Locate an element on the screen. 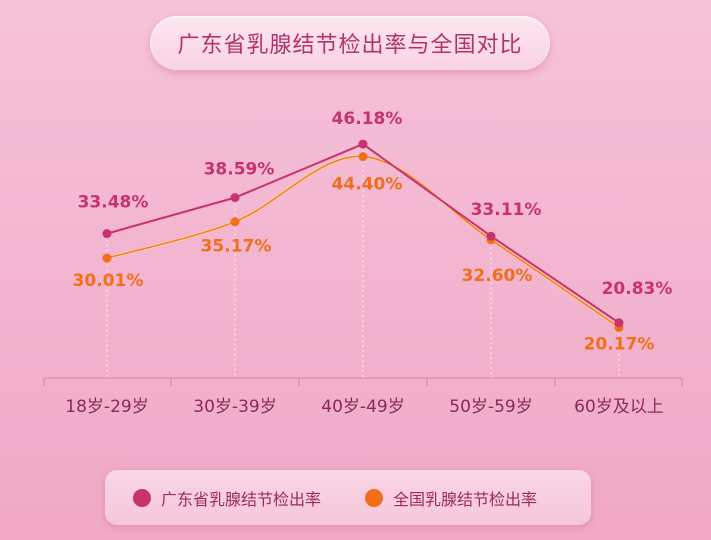 This screenshot has height=540, width=711. legend: 广东省乳腺结节检出率 全国乳腺结节检出率 is located at coordinates (348, 497).